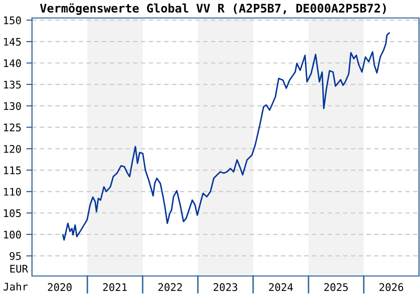  I want to click on y-tick-label: 120, so click(12, 148).